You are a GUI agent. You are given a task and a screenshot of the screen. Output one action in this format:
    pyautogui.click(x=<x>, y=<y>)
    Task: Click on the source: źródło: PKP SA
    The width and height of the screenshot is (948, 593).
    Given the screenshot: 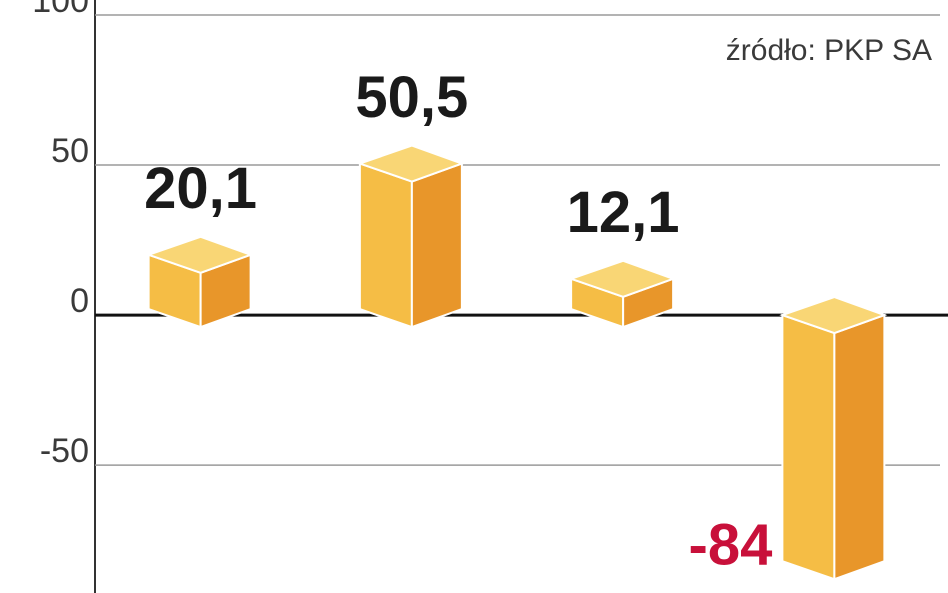 What is the action you would take?
    pyautogui.click(x=829, y=50)
    